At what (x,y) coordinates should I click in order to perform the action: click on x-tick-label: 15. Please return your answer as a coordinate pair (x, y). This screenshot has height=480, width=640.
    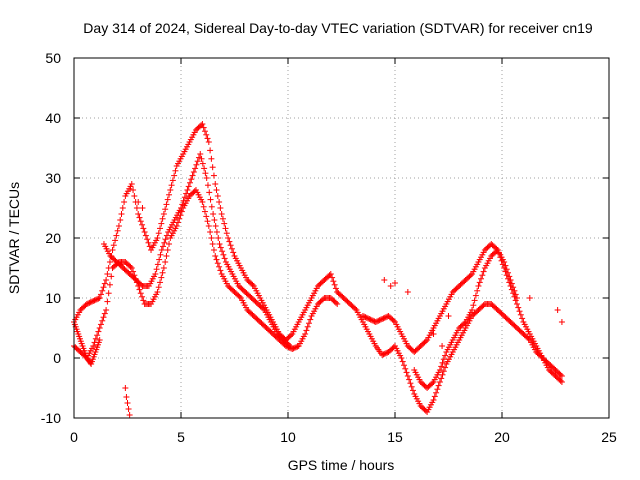
    Looking at the image, I should click on (395, 437).